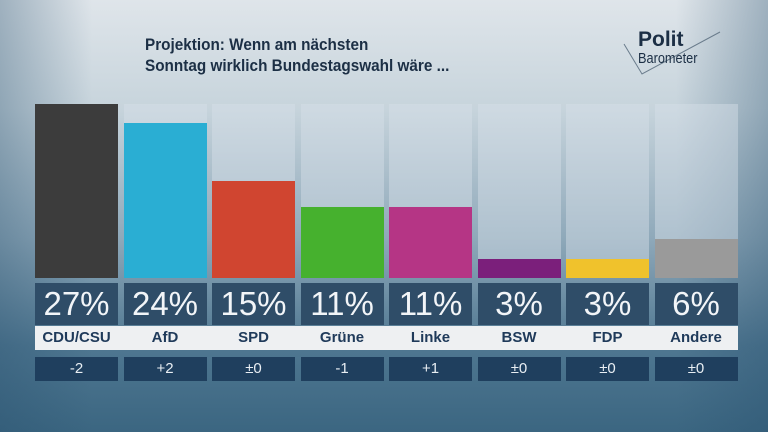 The image size is (768, 432). I want to click on party-label: FDP, so click(607, 337).